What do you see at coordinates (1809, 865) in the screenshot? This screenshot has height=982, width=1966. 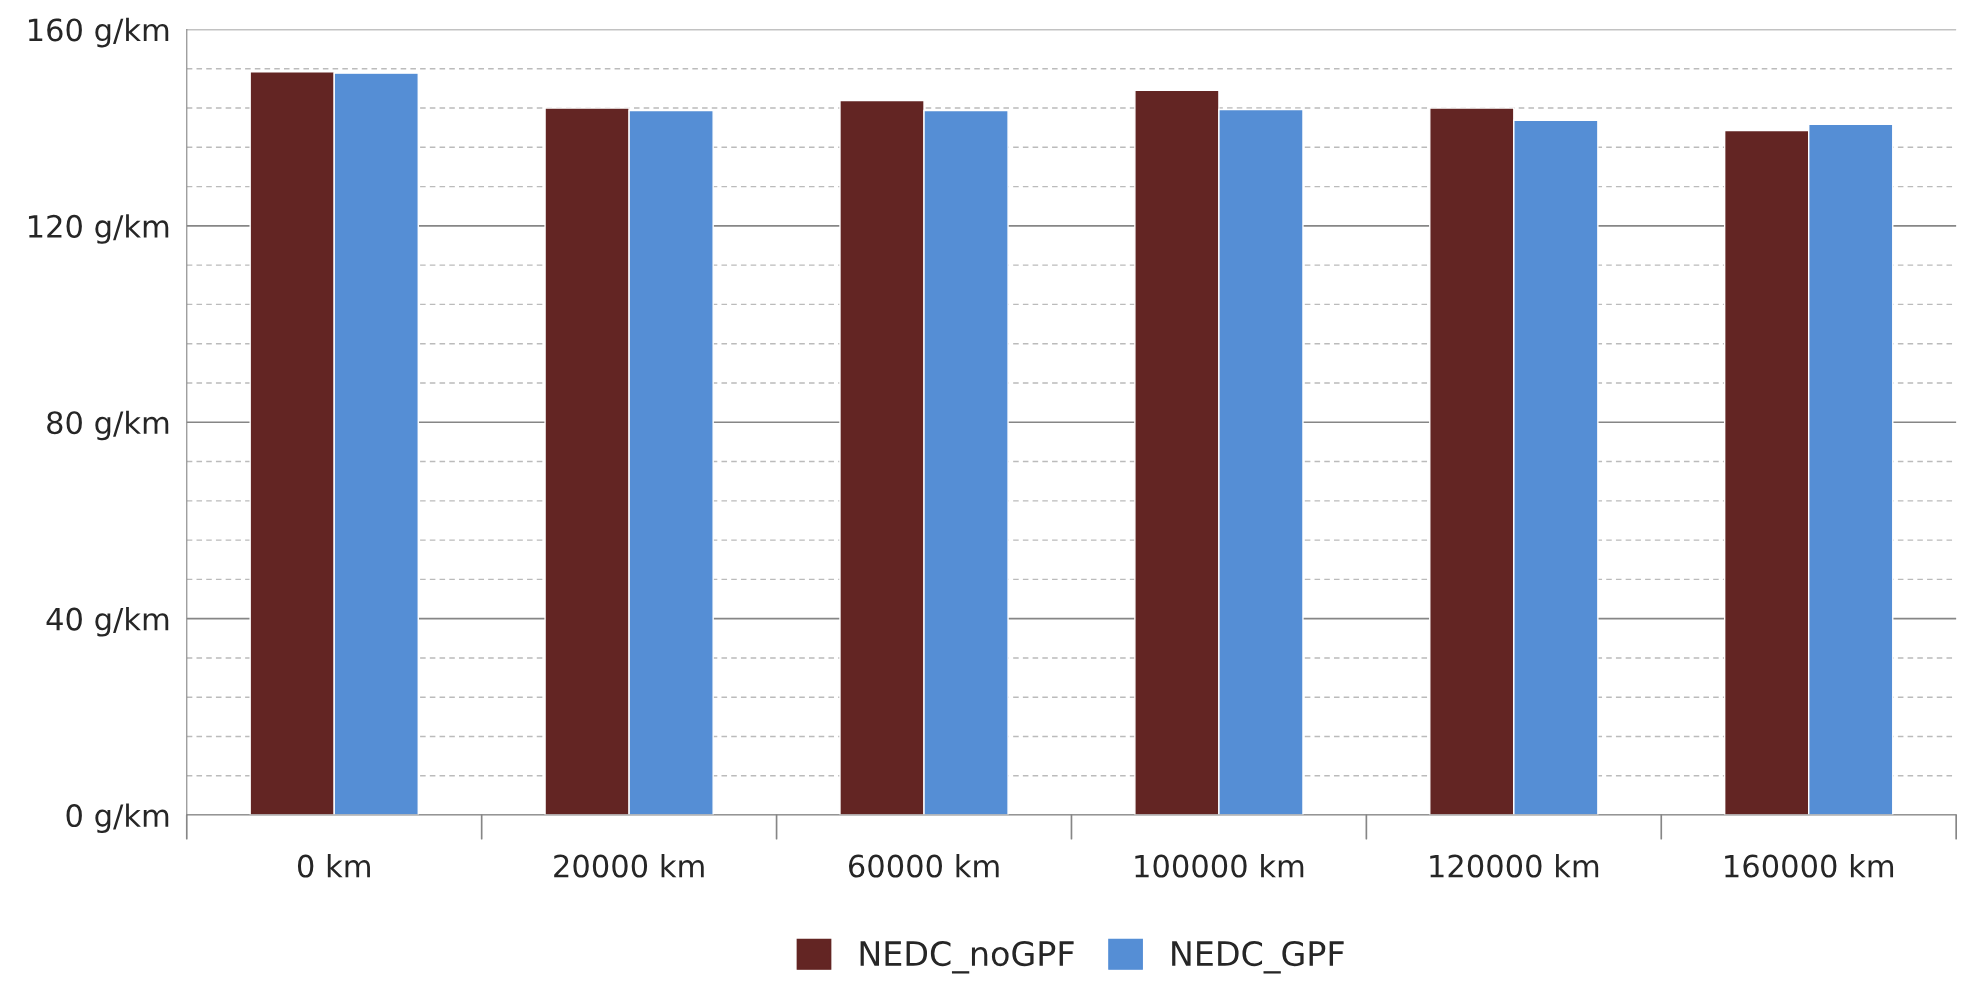 I see `x-tick-label: 160000 km` at bounding box center [1809, 865].